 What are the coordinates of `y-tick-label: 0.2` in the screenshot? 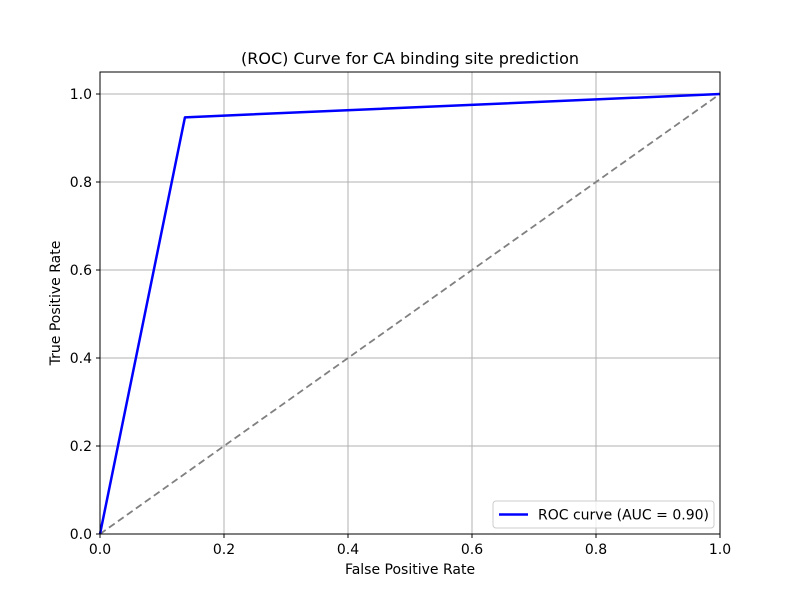 It's located at (81, 447).